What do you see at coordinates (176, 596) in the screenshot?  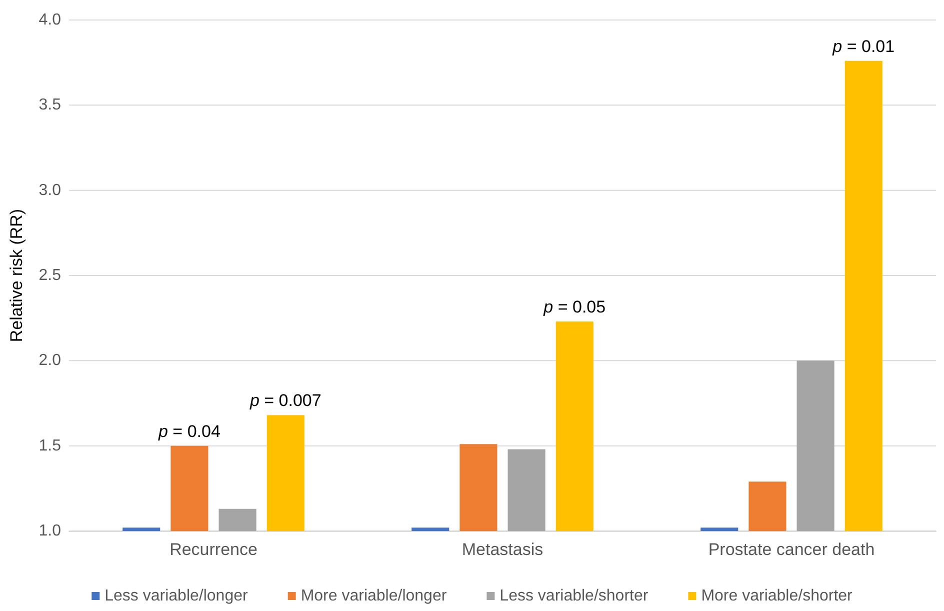 I see `legend-label: Less variable/longer` at bounding box center [176, 596].